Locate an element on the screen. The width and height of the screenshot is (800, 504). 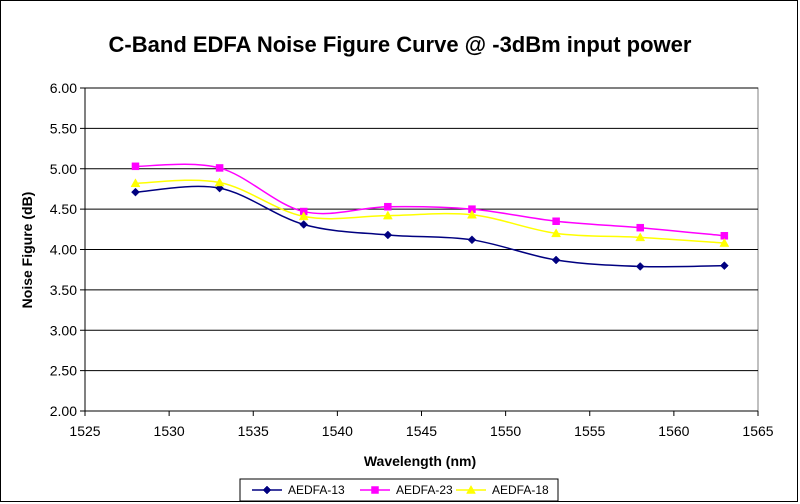
x-tick-label: 1530 is located at coordinates (169, 431).